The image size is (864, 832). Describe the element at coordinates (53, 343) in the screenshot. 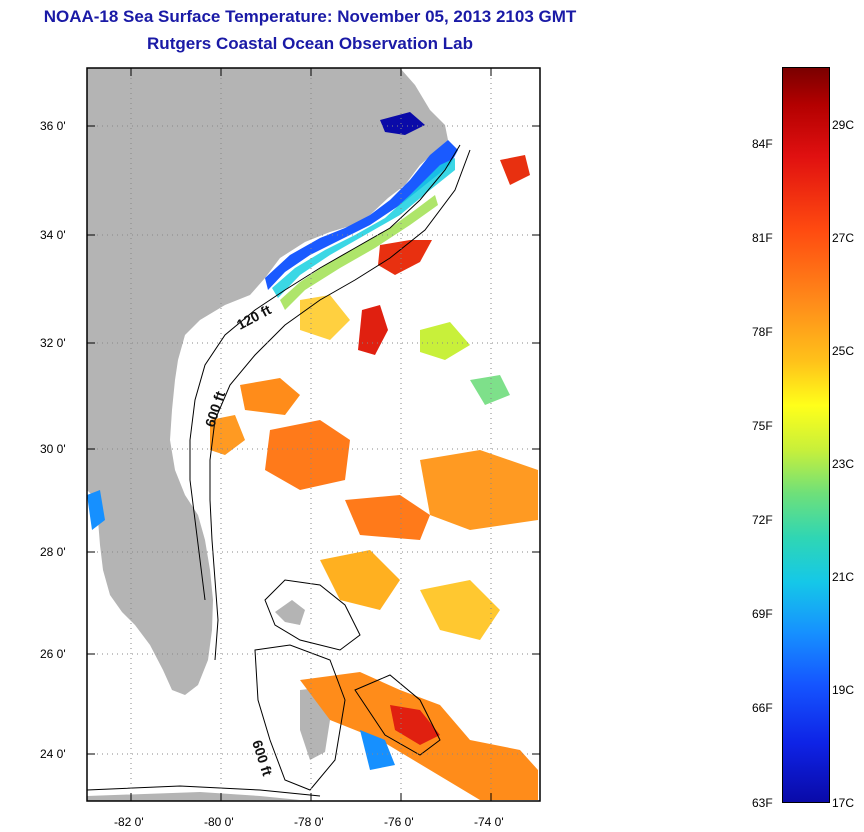

I see `lat-label-32: 32 0'` at that location.